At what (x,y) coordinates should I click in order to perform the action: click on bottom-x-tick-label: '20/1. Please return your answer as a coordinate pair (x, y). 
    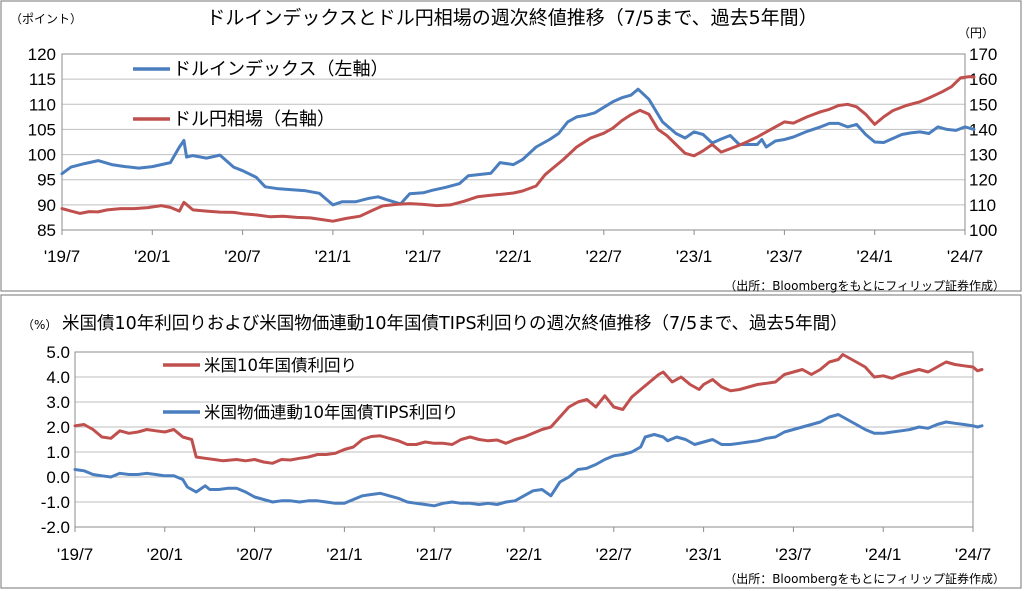
    Looking at the image, I should click on (165, 554).